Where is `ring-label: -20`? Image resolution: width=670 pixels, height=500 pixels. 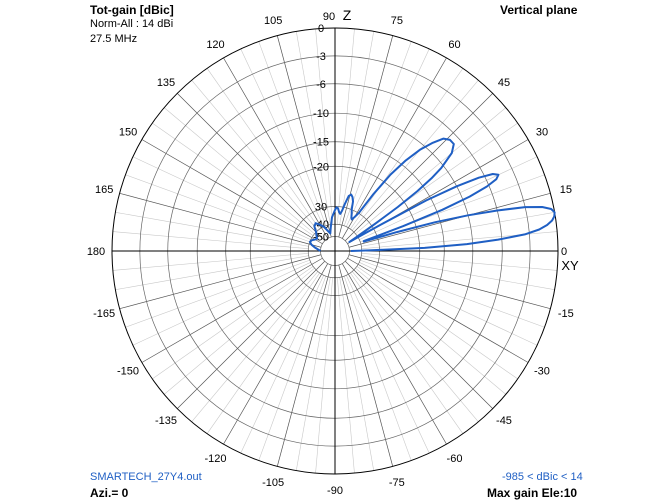
ring-label: -20 is located at coordinates (321, 167).